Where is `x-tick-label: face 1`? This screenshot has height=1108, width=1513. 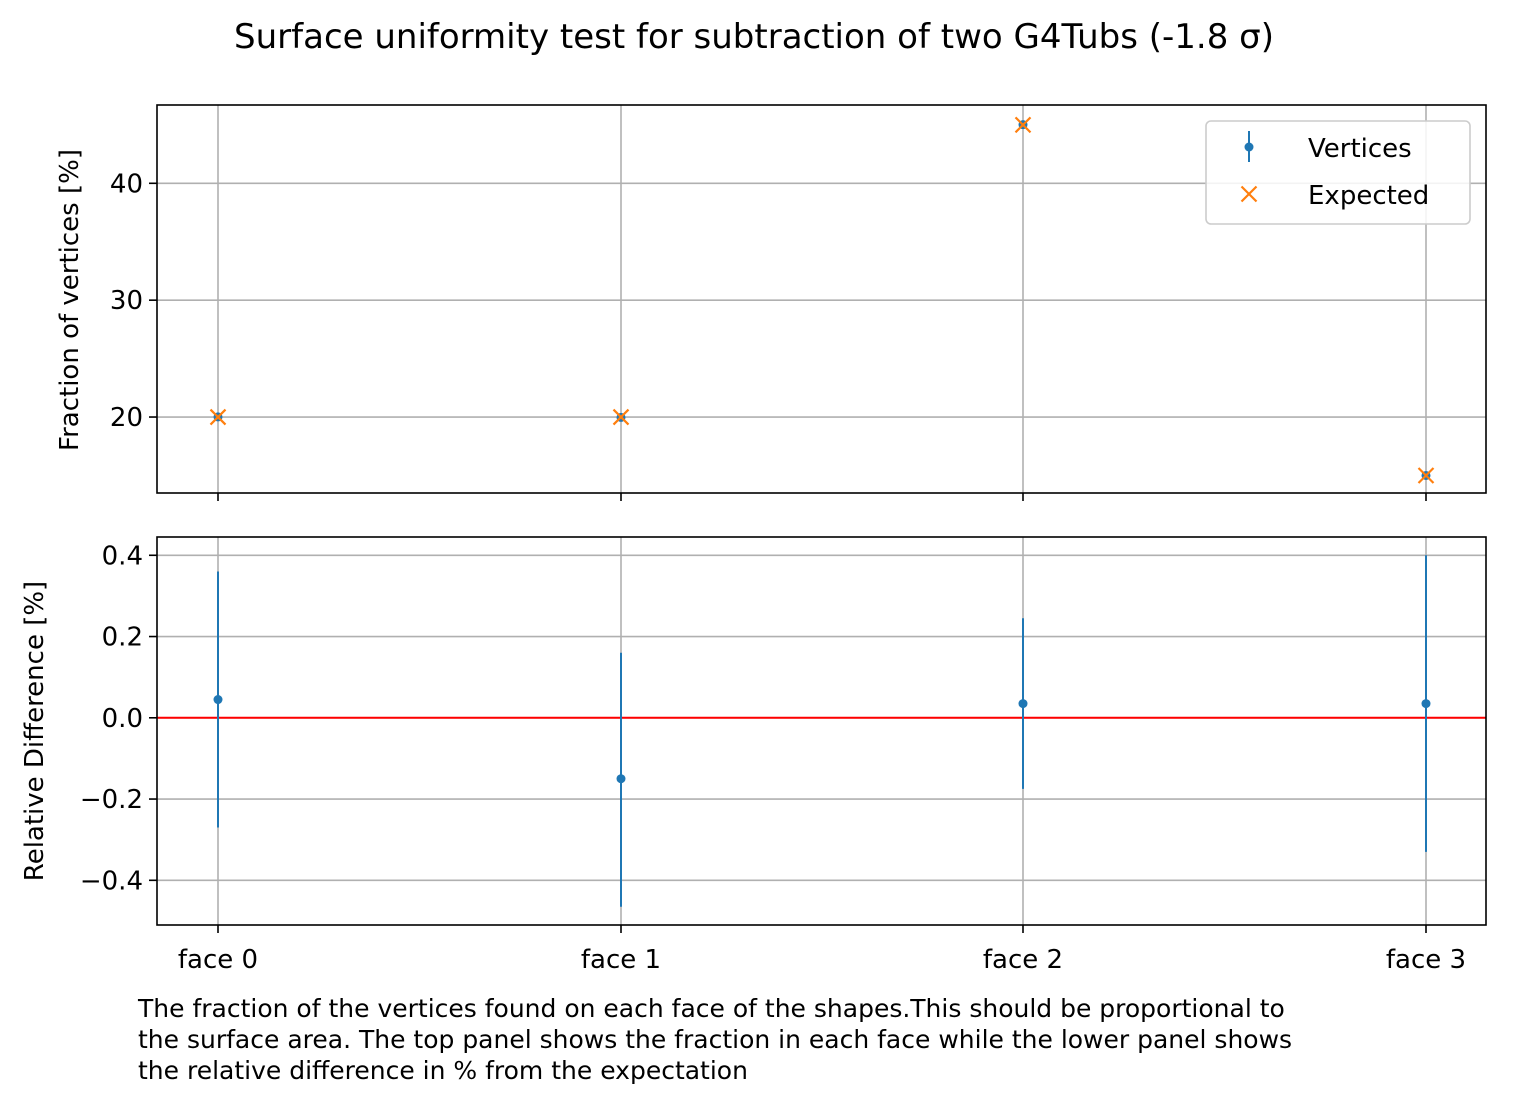 x-tick-label: face 1 is located at coordinates (621, 960).